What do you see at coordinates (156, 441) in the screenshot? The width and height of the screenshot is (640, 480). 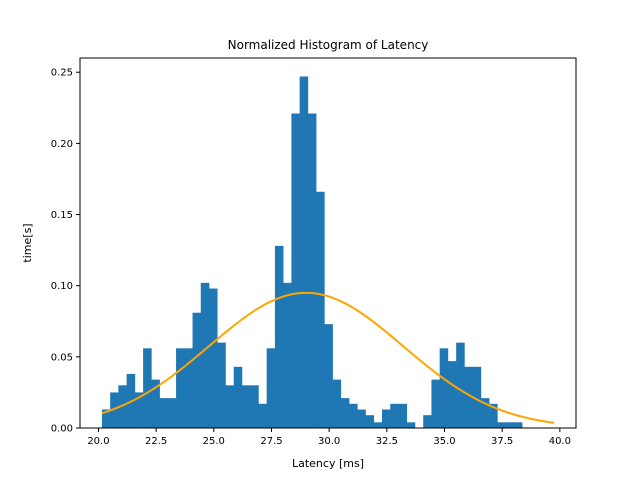 I see `x-tick-label: 22.5` at bounding box center [156, 441].